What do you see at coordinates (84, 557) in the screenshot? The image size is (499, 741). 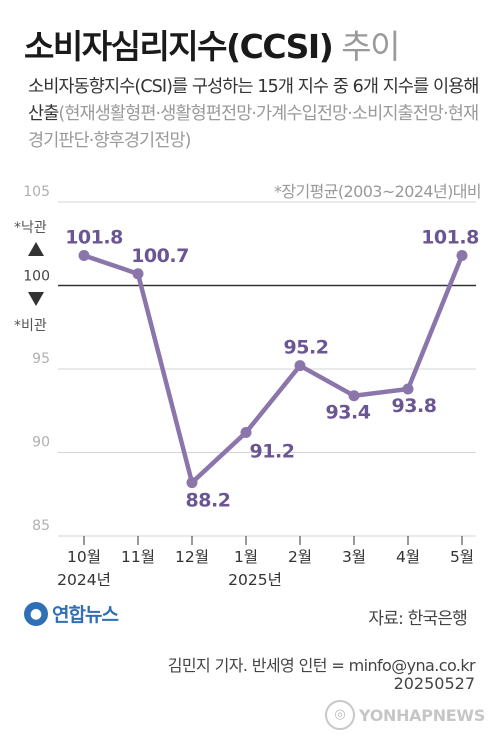 I see `x-tick-label: 10월` at bounding box center [84, 557].